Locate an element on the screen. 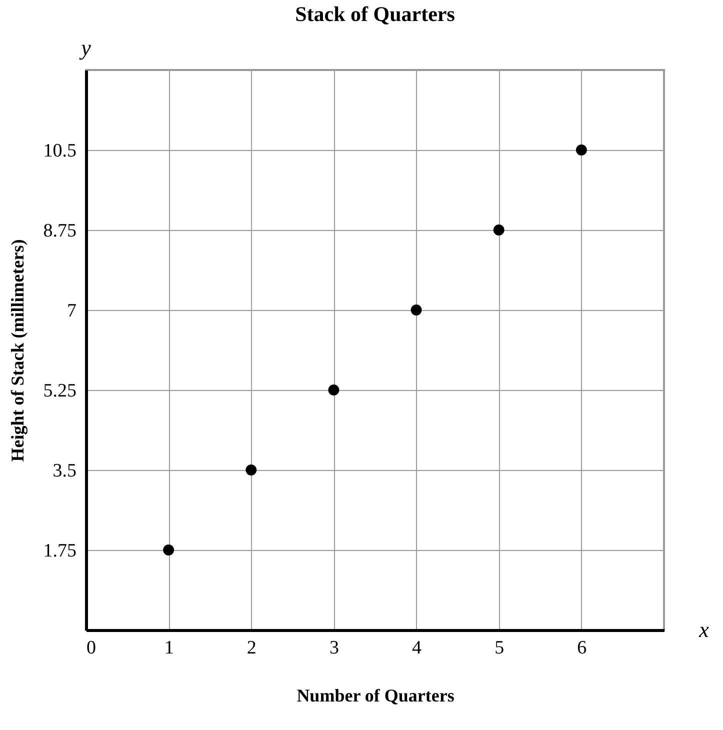 This screenshot has height=730, width=723. x-tick-label: 6 is located at coordinates (582, 648).